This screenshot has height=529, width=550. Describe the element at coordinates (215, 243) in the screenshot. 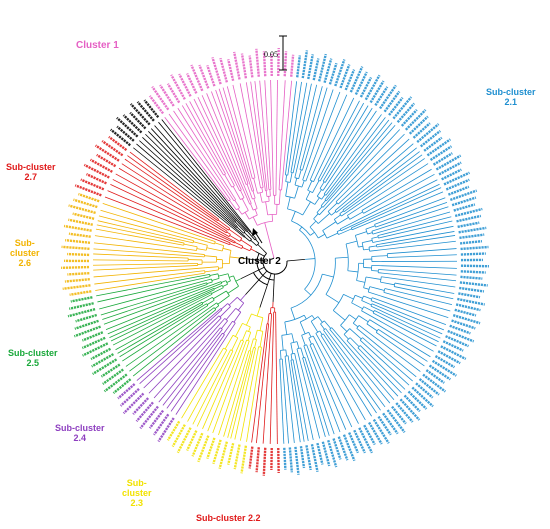

I see `clade-sub26-node-arc` at that location.